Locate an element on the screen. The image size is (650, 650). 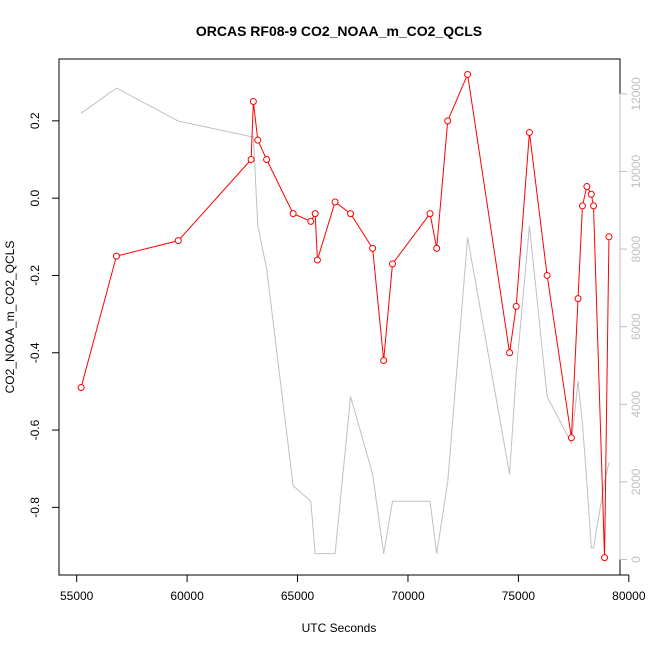
x-tick-label: 75000 is located at coordinates (519, 596).